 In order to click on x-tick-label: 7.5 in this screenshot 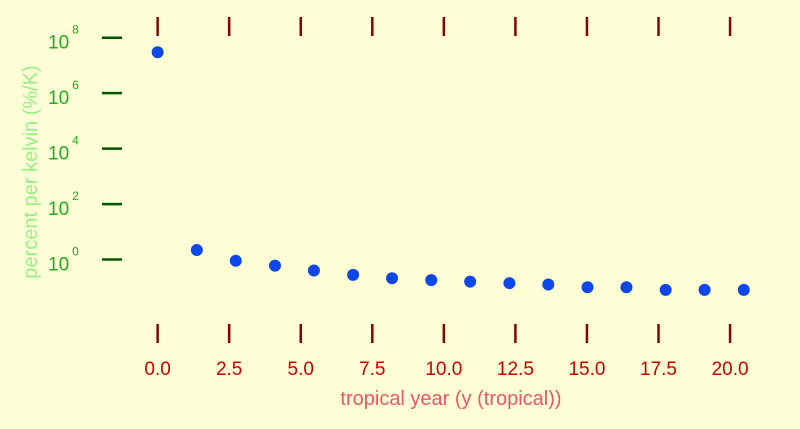, I will do `click(372, 369)`.